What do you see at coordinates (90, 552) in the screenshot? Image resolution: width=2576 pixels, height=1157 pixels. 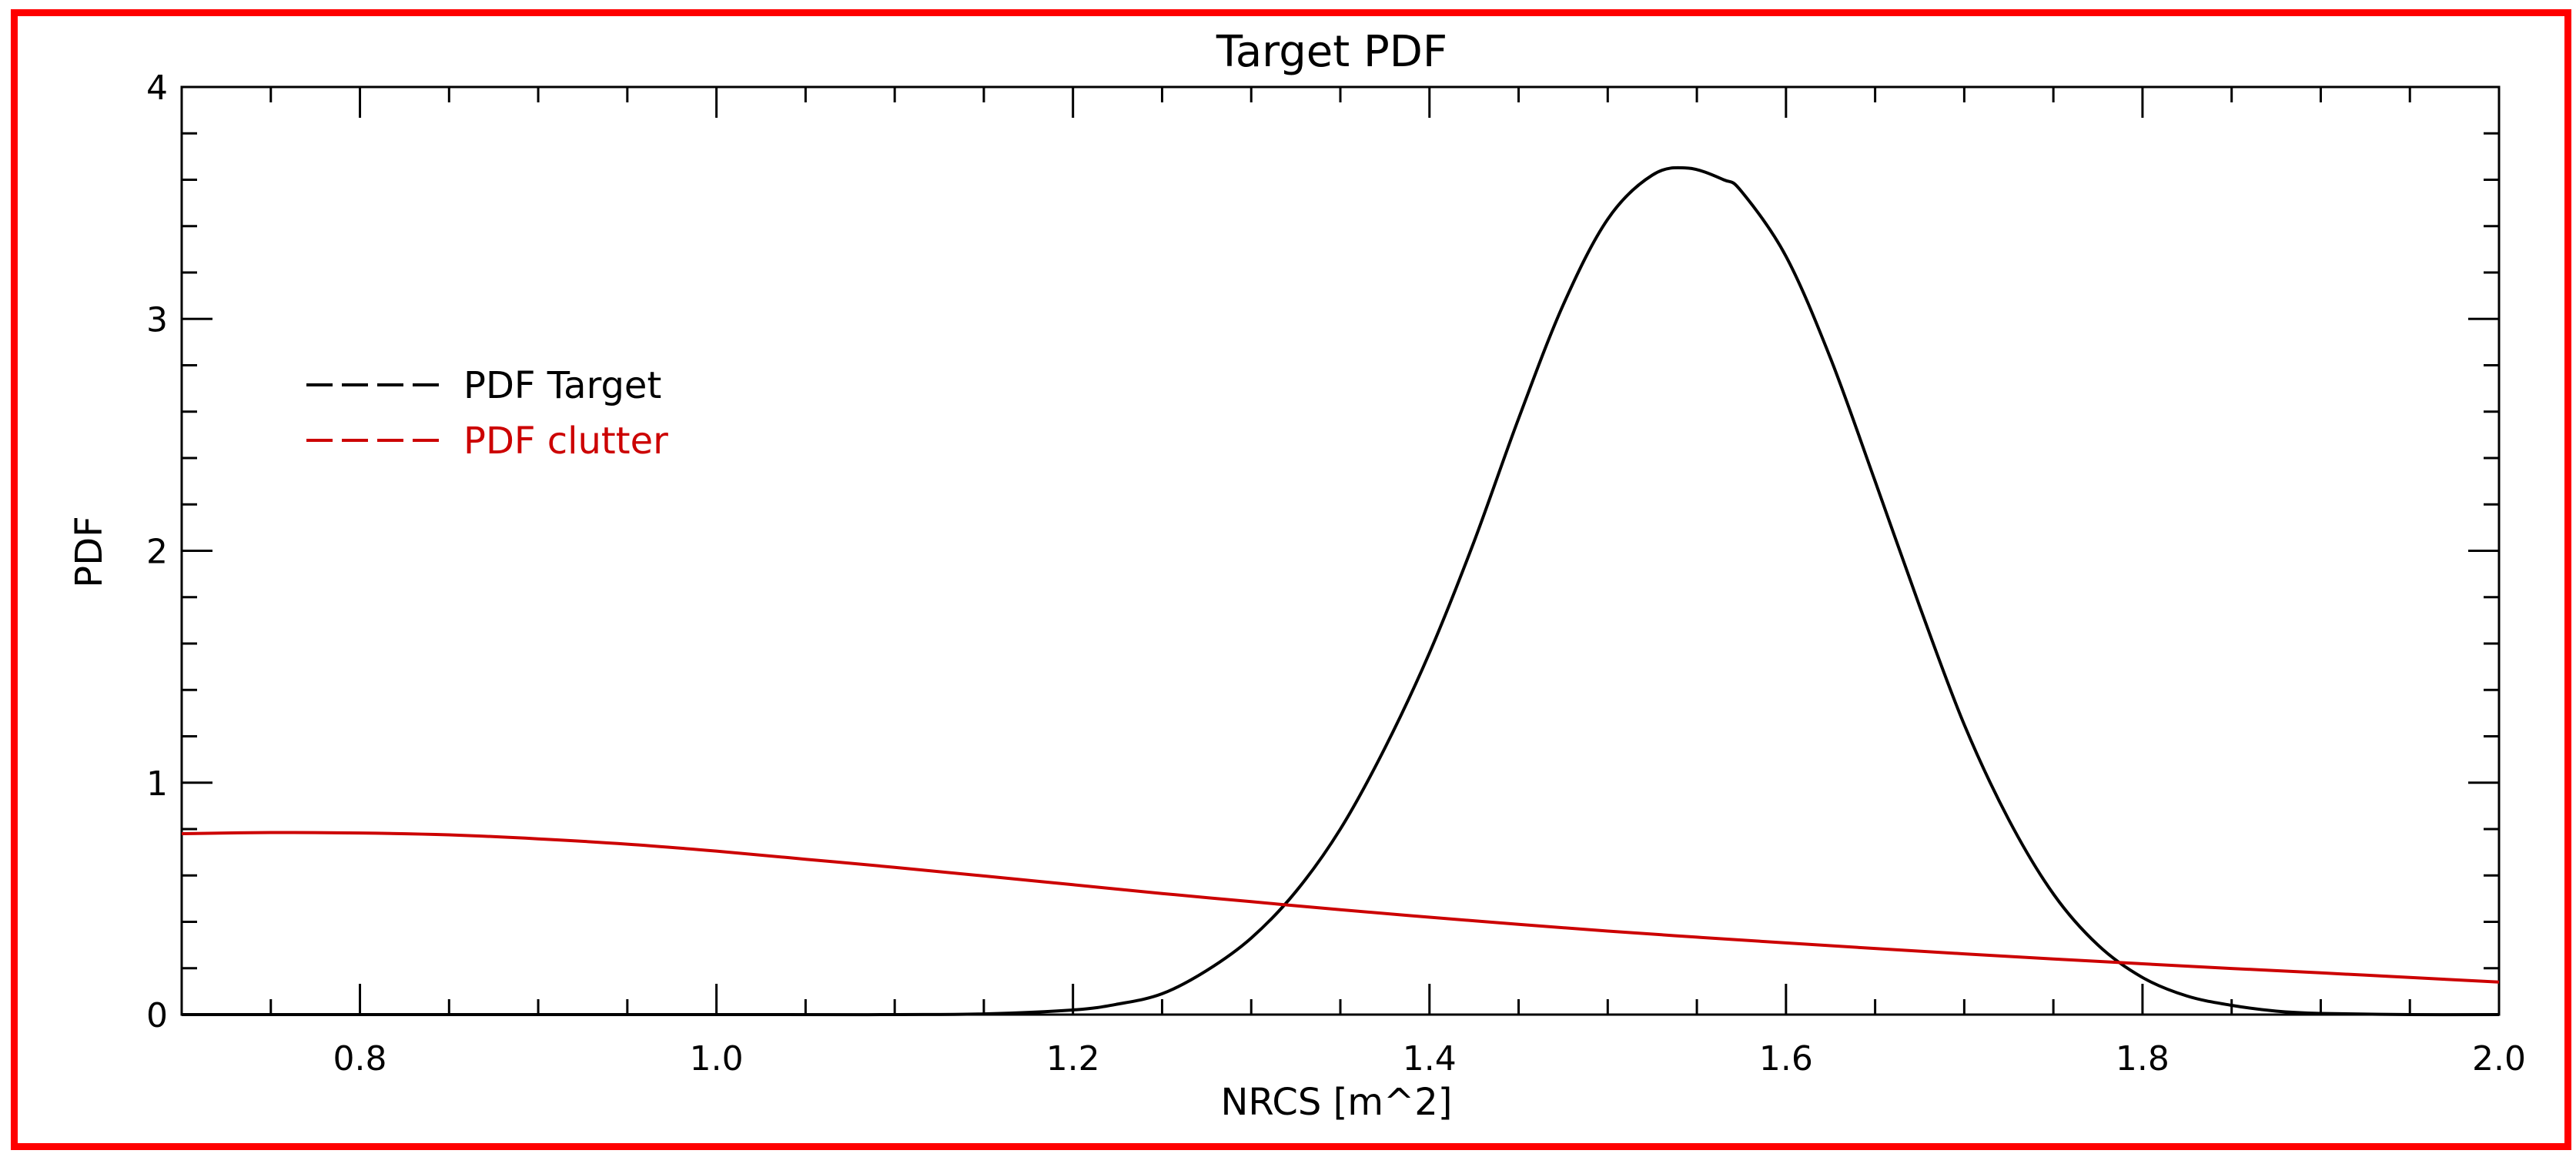 I see `y-axis-title: PDF` at bounding box center [90, 552].